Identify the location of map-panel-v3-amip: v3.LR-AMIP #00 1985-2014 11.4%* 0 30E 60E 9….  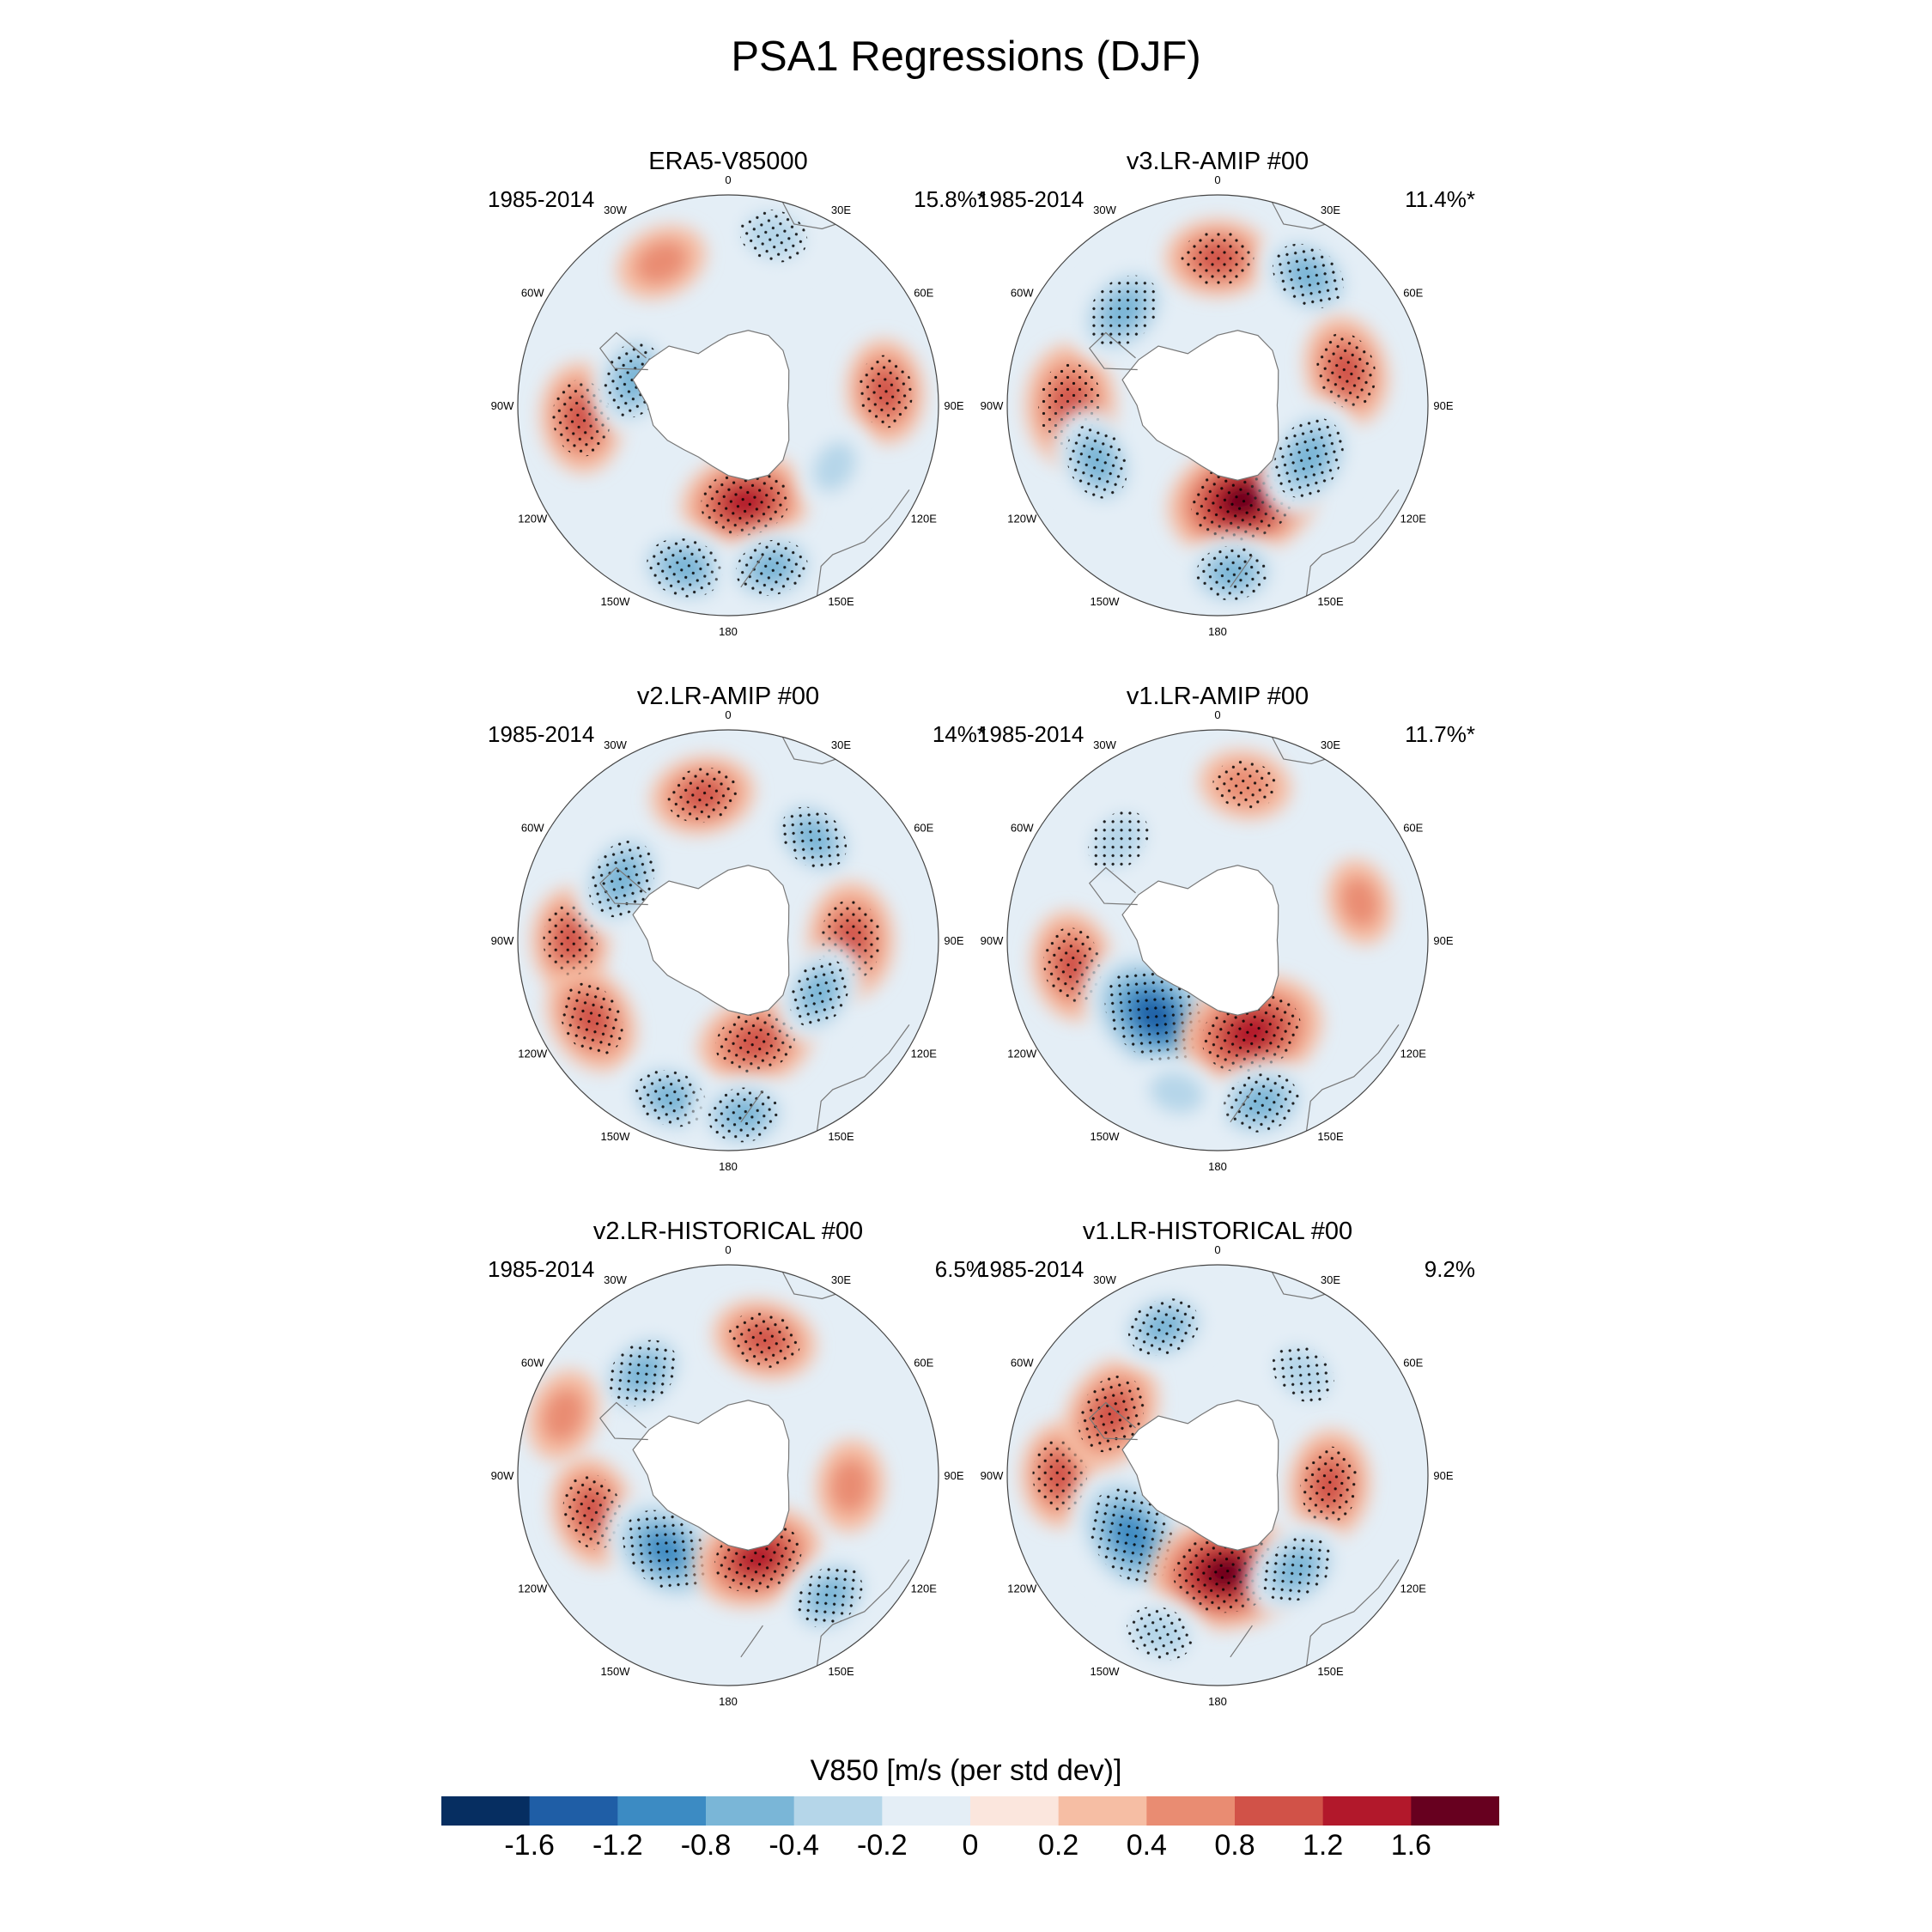
(1217, 393).